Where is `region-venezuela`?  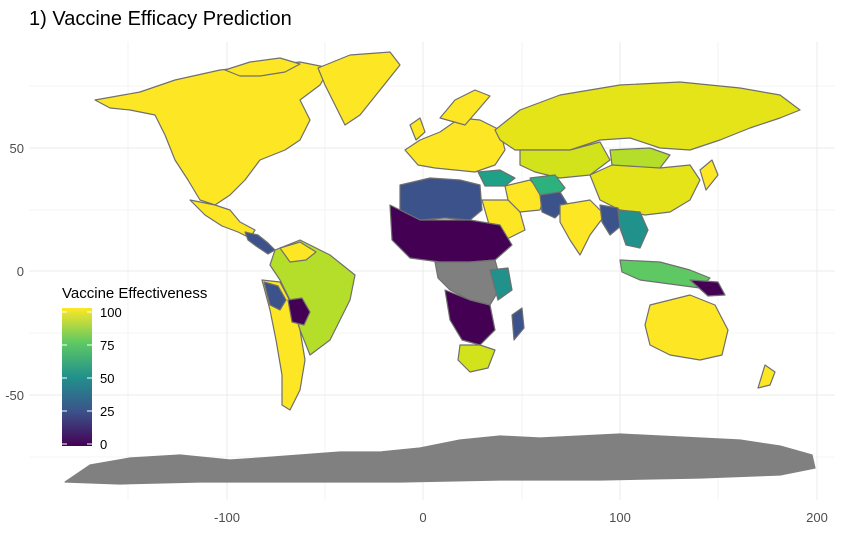
region-venezuela is located at coordinates (298, 252).